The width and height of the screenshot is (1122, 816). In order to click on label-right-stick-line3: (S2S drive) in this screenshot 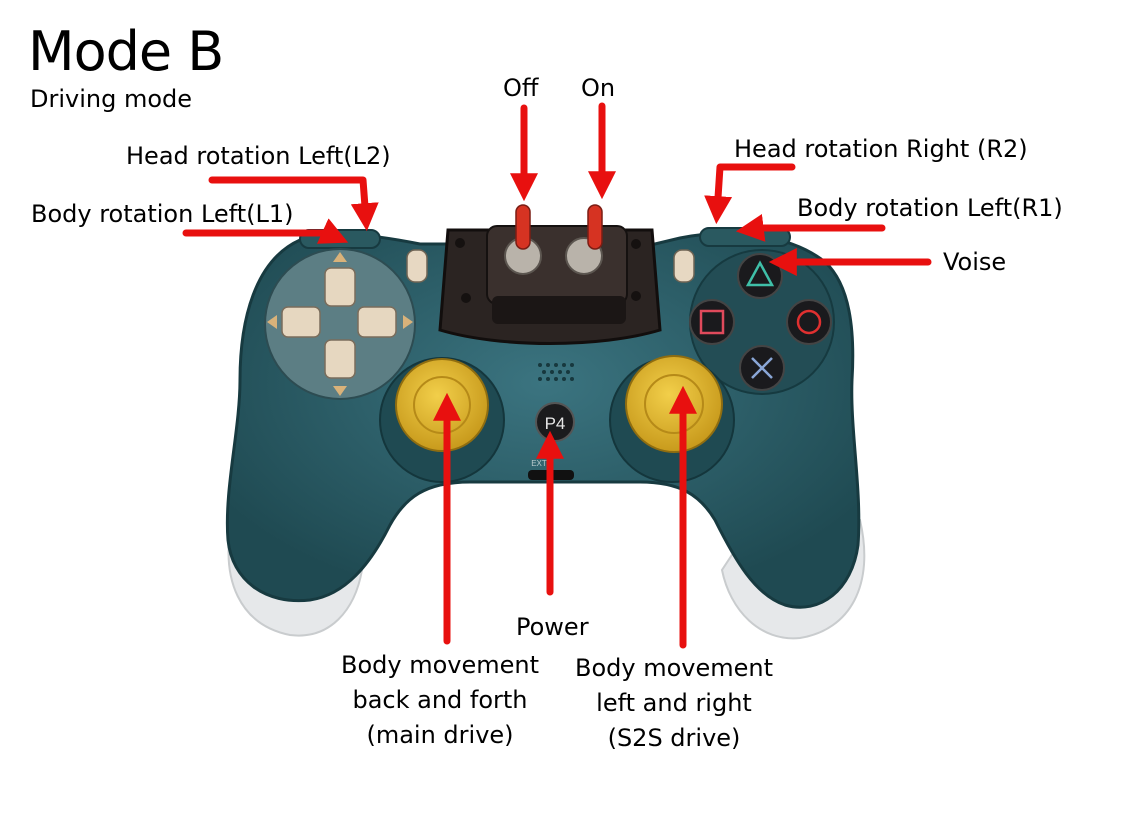, I will do `click(674, 738)`.